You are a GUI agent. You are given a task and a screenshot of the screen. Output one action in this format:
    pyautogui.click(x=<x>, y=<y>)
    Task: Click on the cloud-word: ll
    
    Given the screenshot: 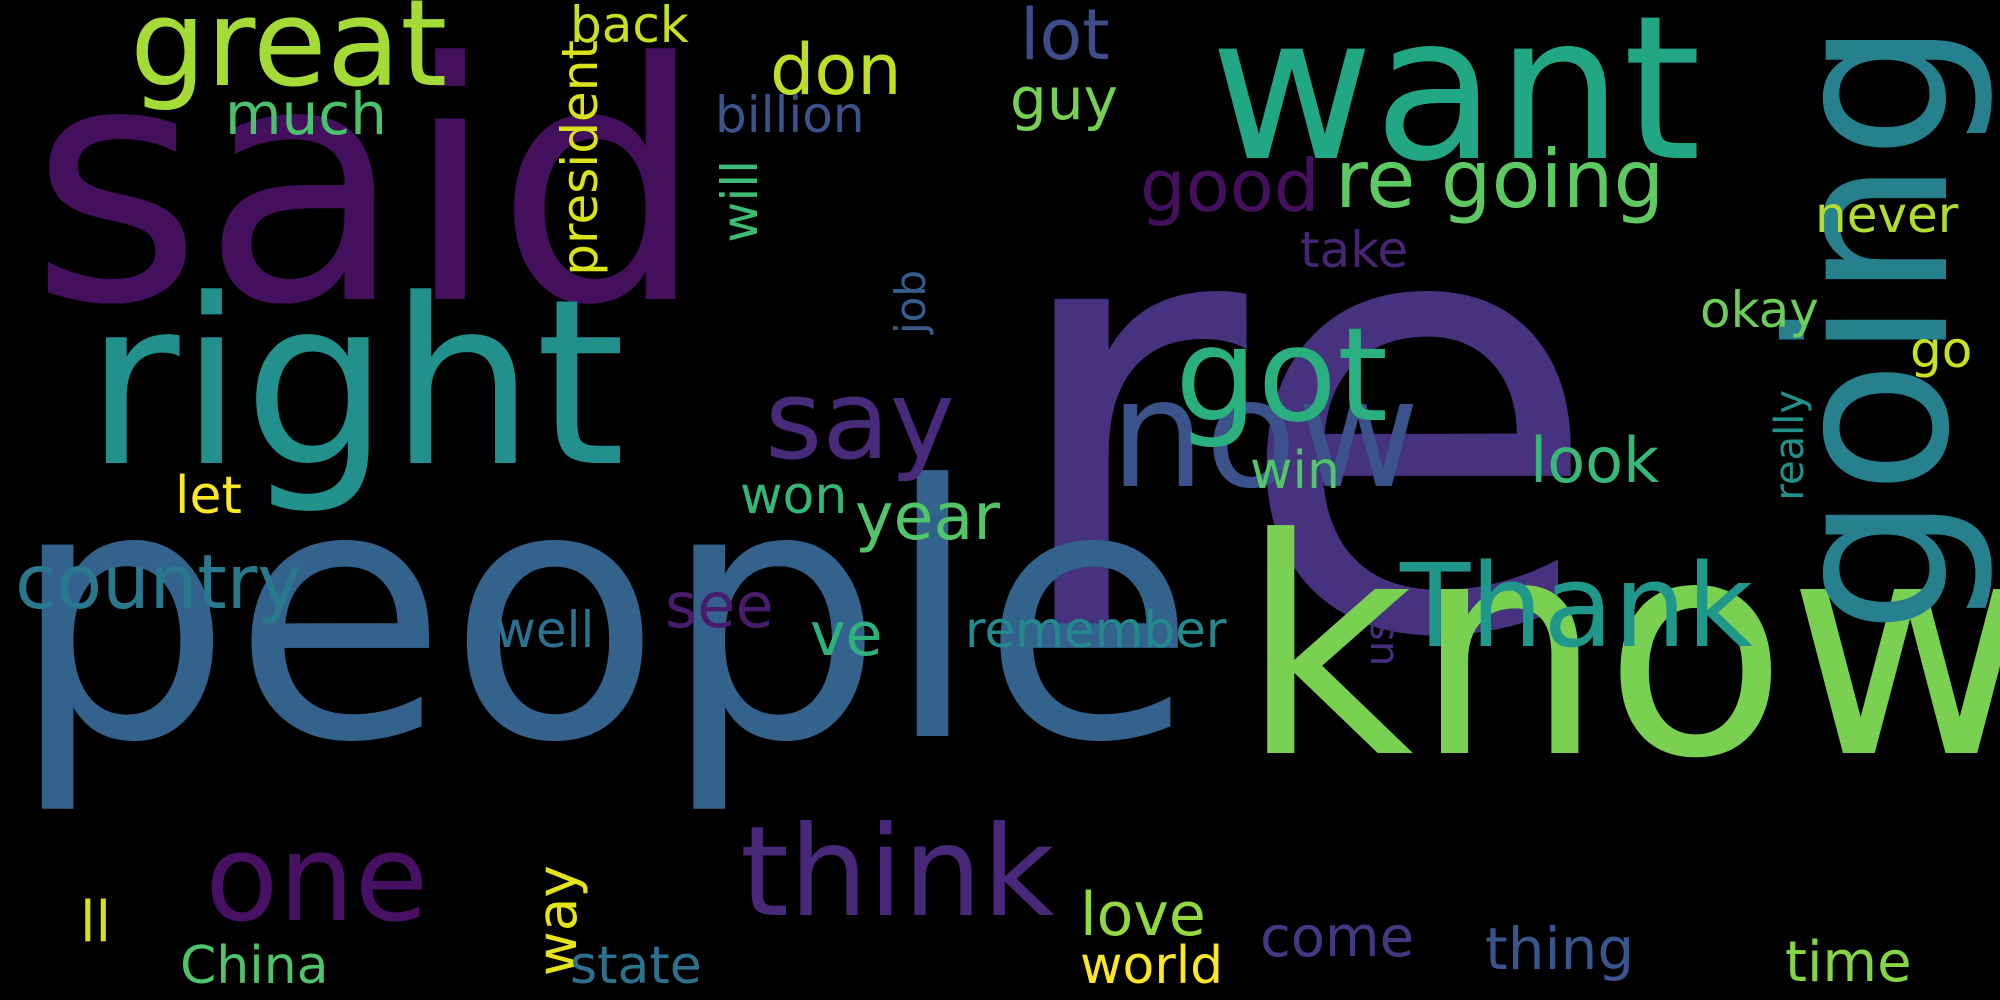 What is the action you would take?
    pyautogui.click(x=96, y=922)
    